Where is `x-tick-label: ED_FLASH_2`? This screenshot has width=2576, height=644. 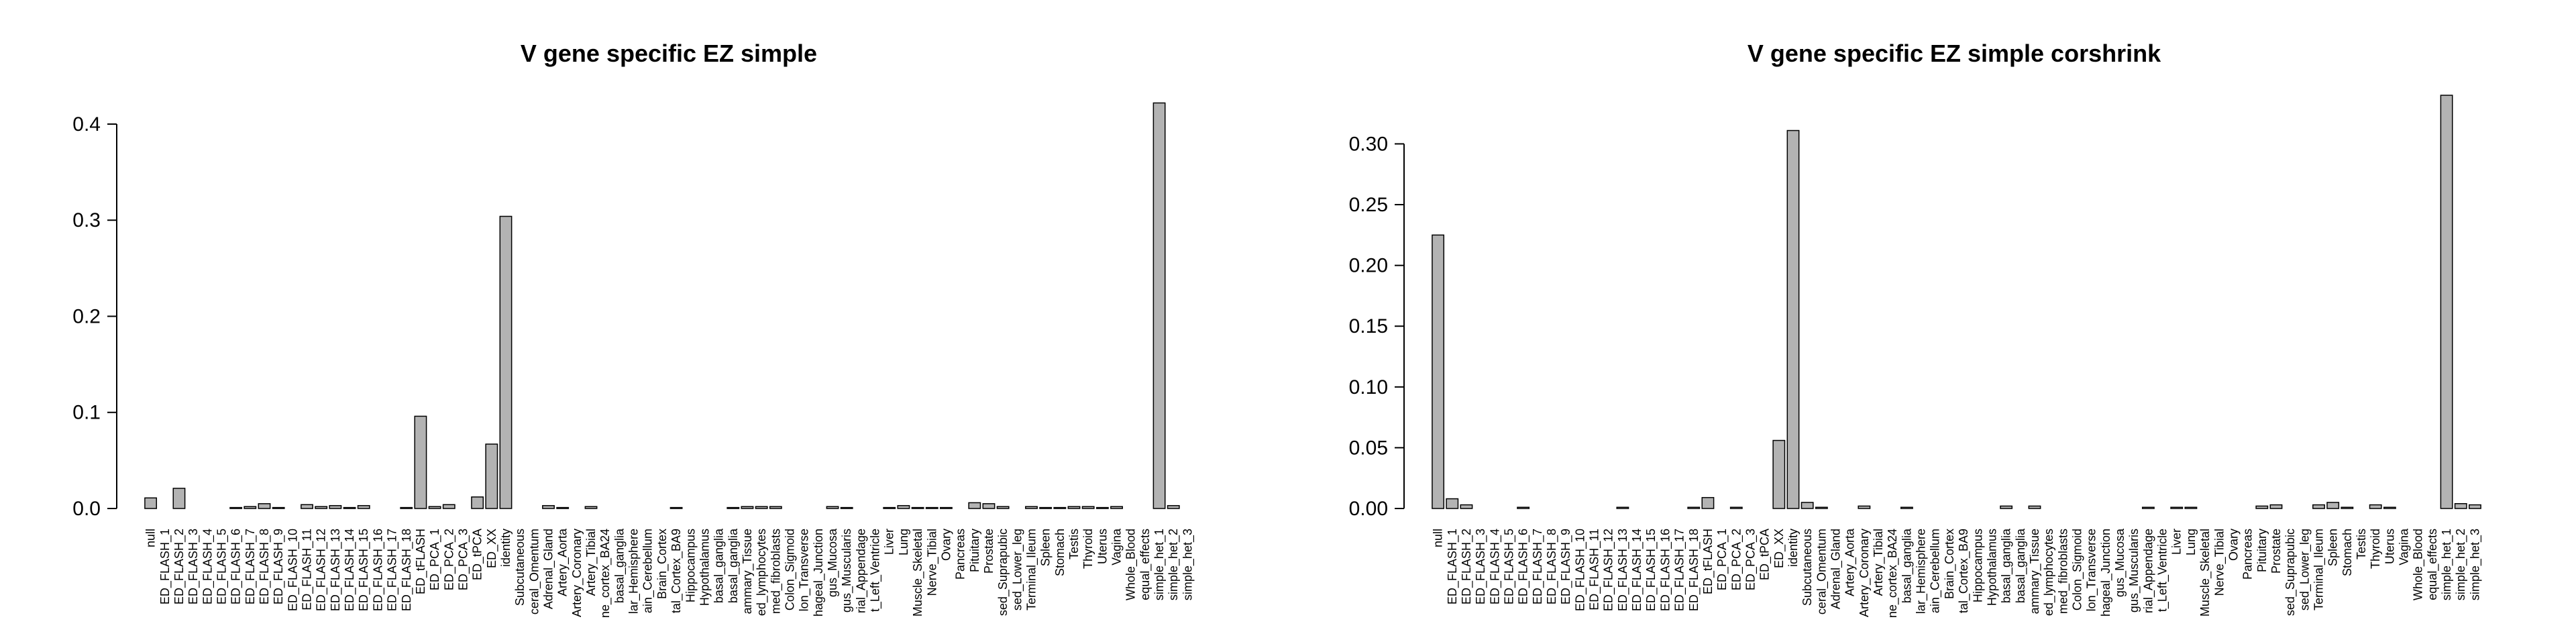
x-tick-label: ED_FLASH_2 is located at coordinates (1467, 566).